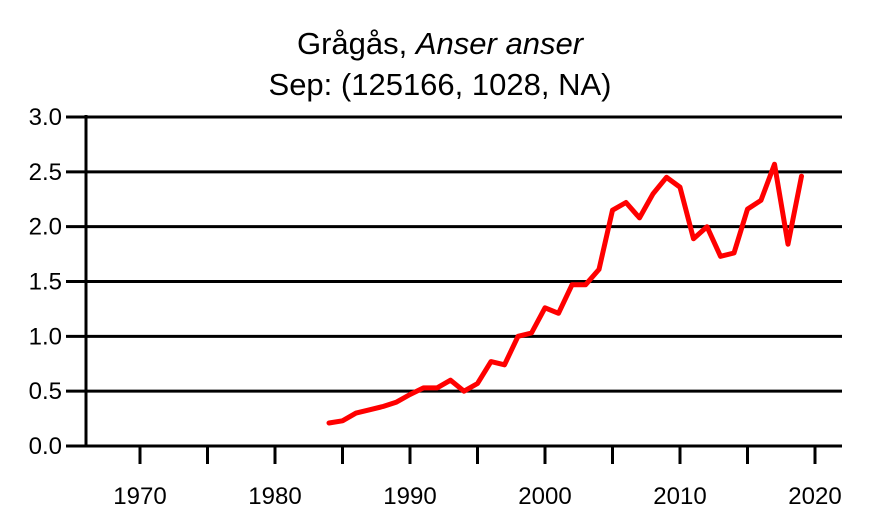 Image resolution: width=880 pixels, height=523 pixels. Describe the element at coordinates (45, 446) in the screenshot. I see `y-tick-label: 0.0` at that location.